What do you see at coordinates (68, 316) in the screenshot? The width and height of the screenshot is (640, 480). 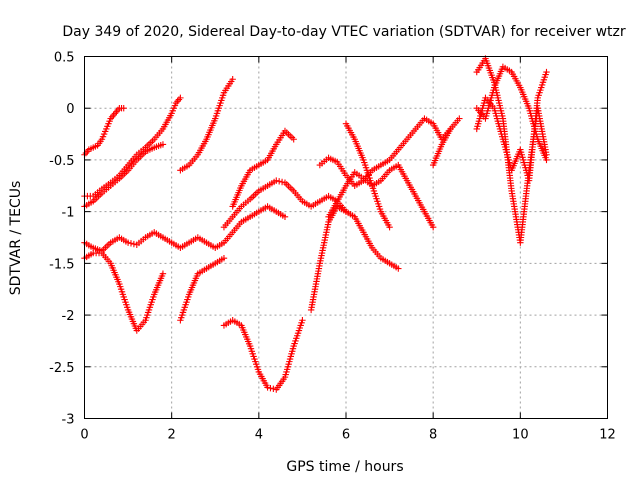 I see `y-tick-label: -2` at bounding box center [68, 316].